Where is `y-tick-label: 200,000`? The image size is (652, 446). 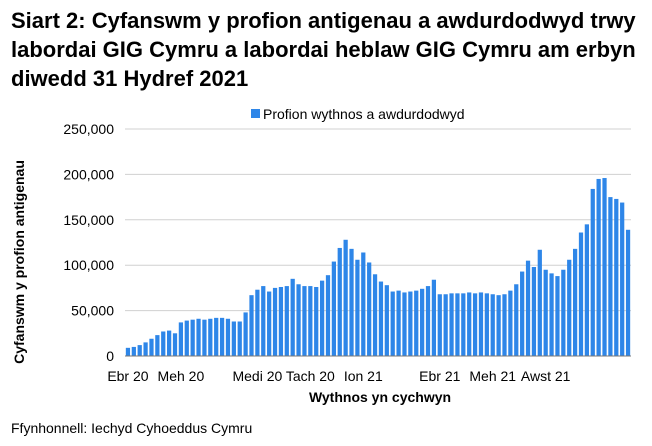 y-tick-label: 200,000 is located at coordinates (88, 174).